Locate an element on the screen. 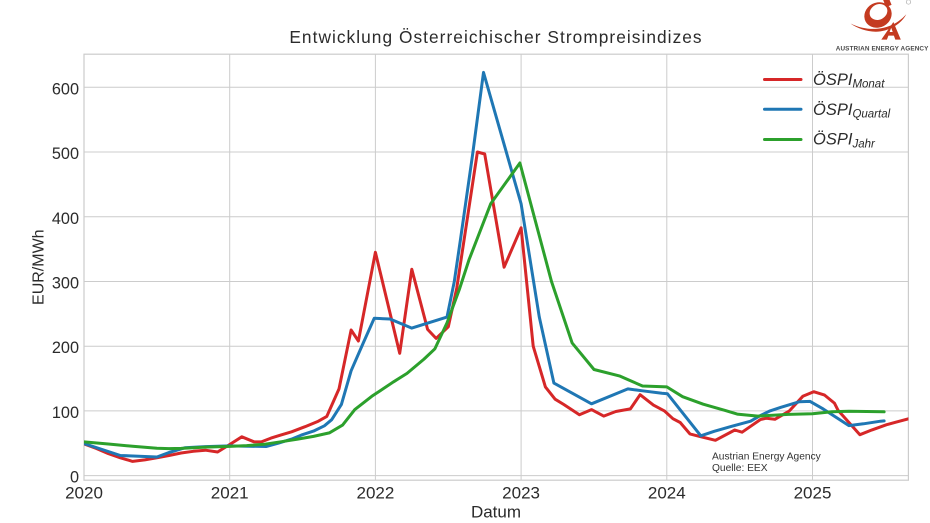 The width and height of the screenshot is (930, 523). svg-text: 2024 is located at coordinates (667, 493).